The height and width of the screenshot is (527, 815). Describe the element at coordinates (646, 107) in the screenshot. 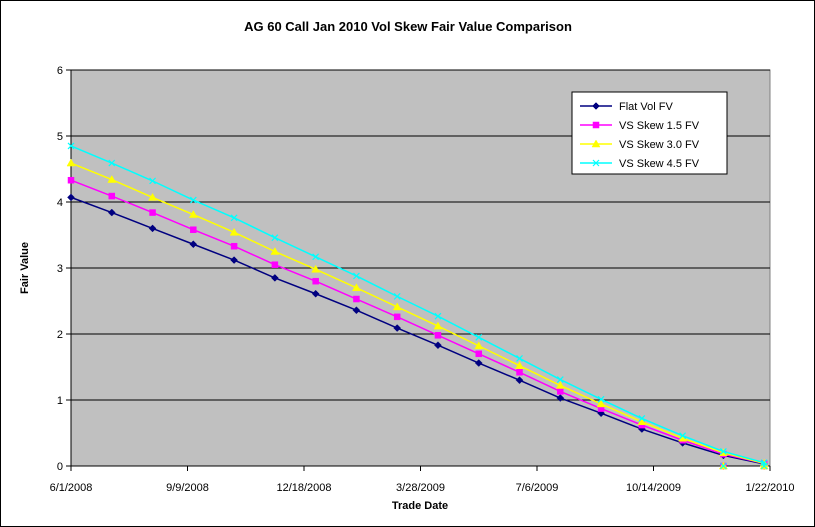

I see `legend-label: Flat Vol FV` at that location.